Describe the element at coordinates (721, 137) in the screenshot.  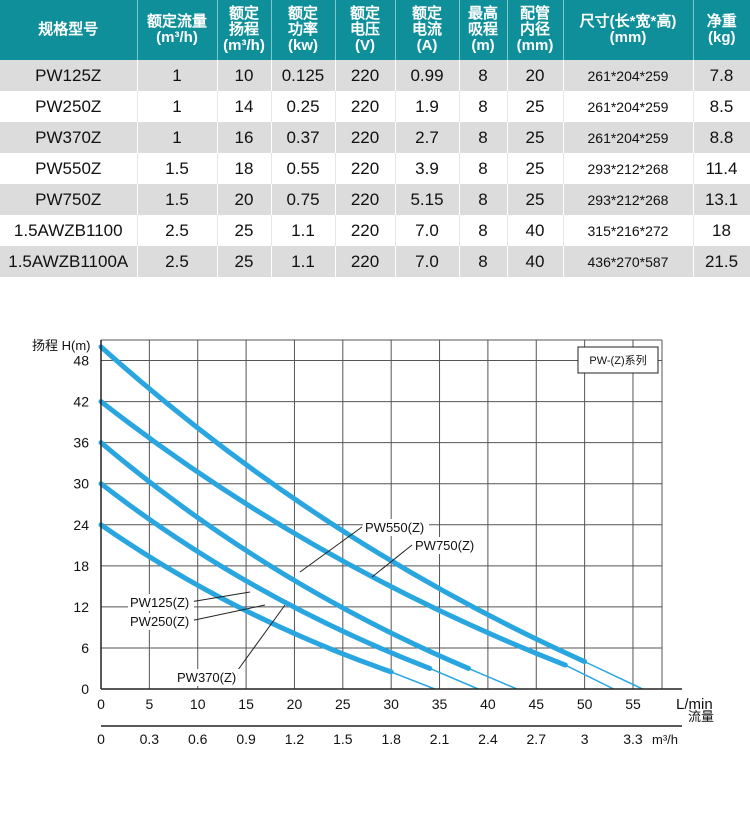
I see `table-cell: 8.8` at that location.